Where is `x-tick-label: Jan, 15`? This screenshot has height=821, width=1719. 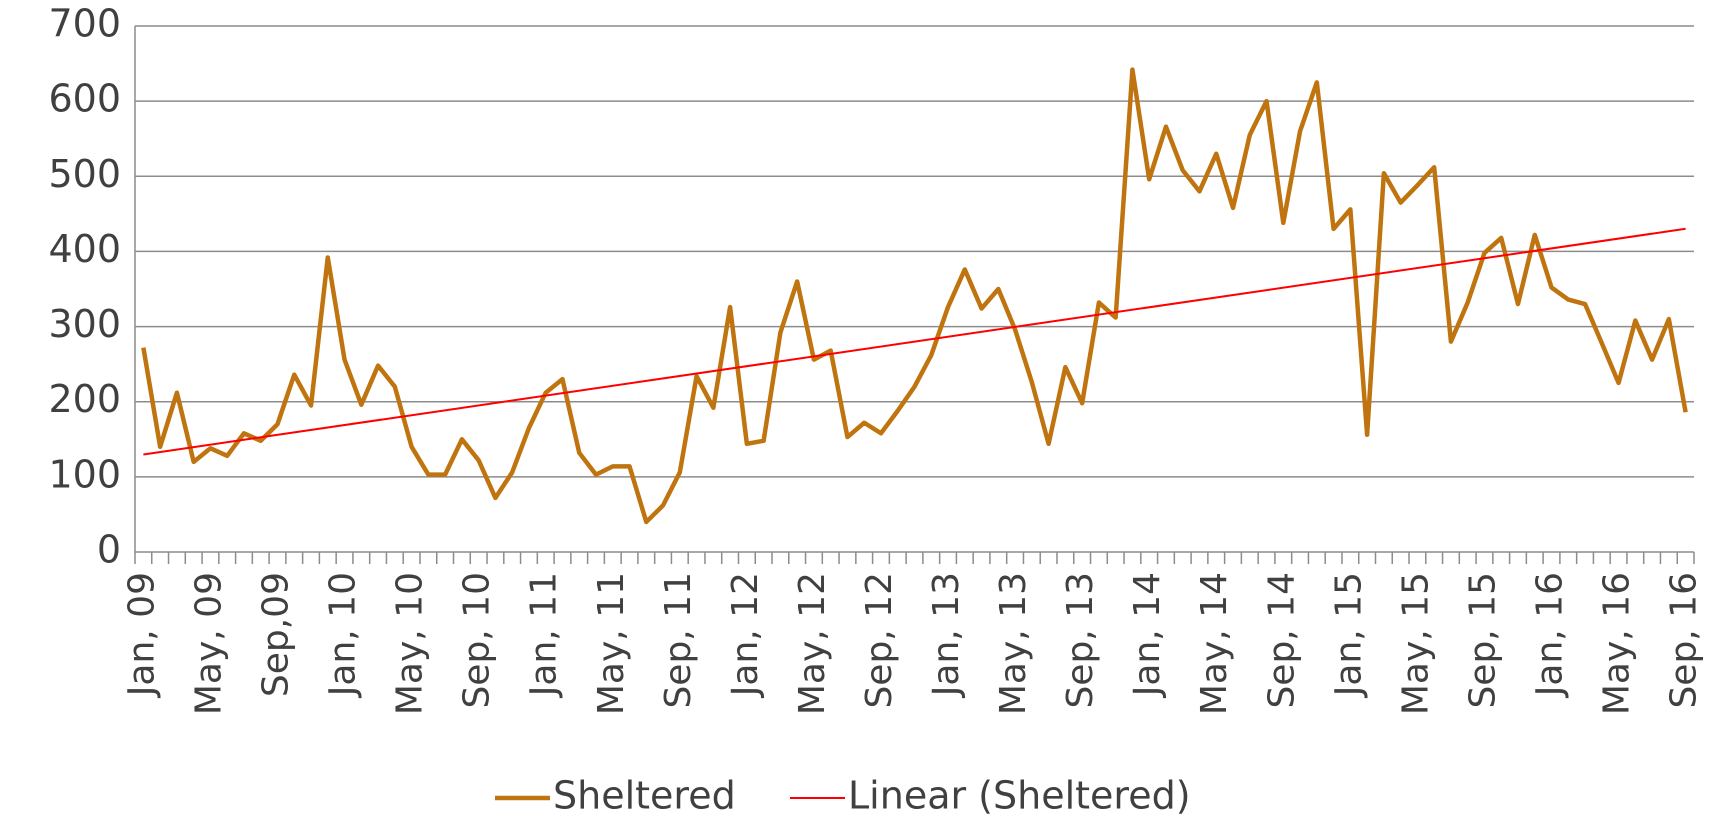 x-tick-label: Jan, 15 is located at coordinates (1348, 635).